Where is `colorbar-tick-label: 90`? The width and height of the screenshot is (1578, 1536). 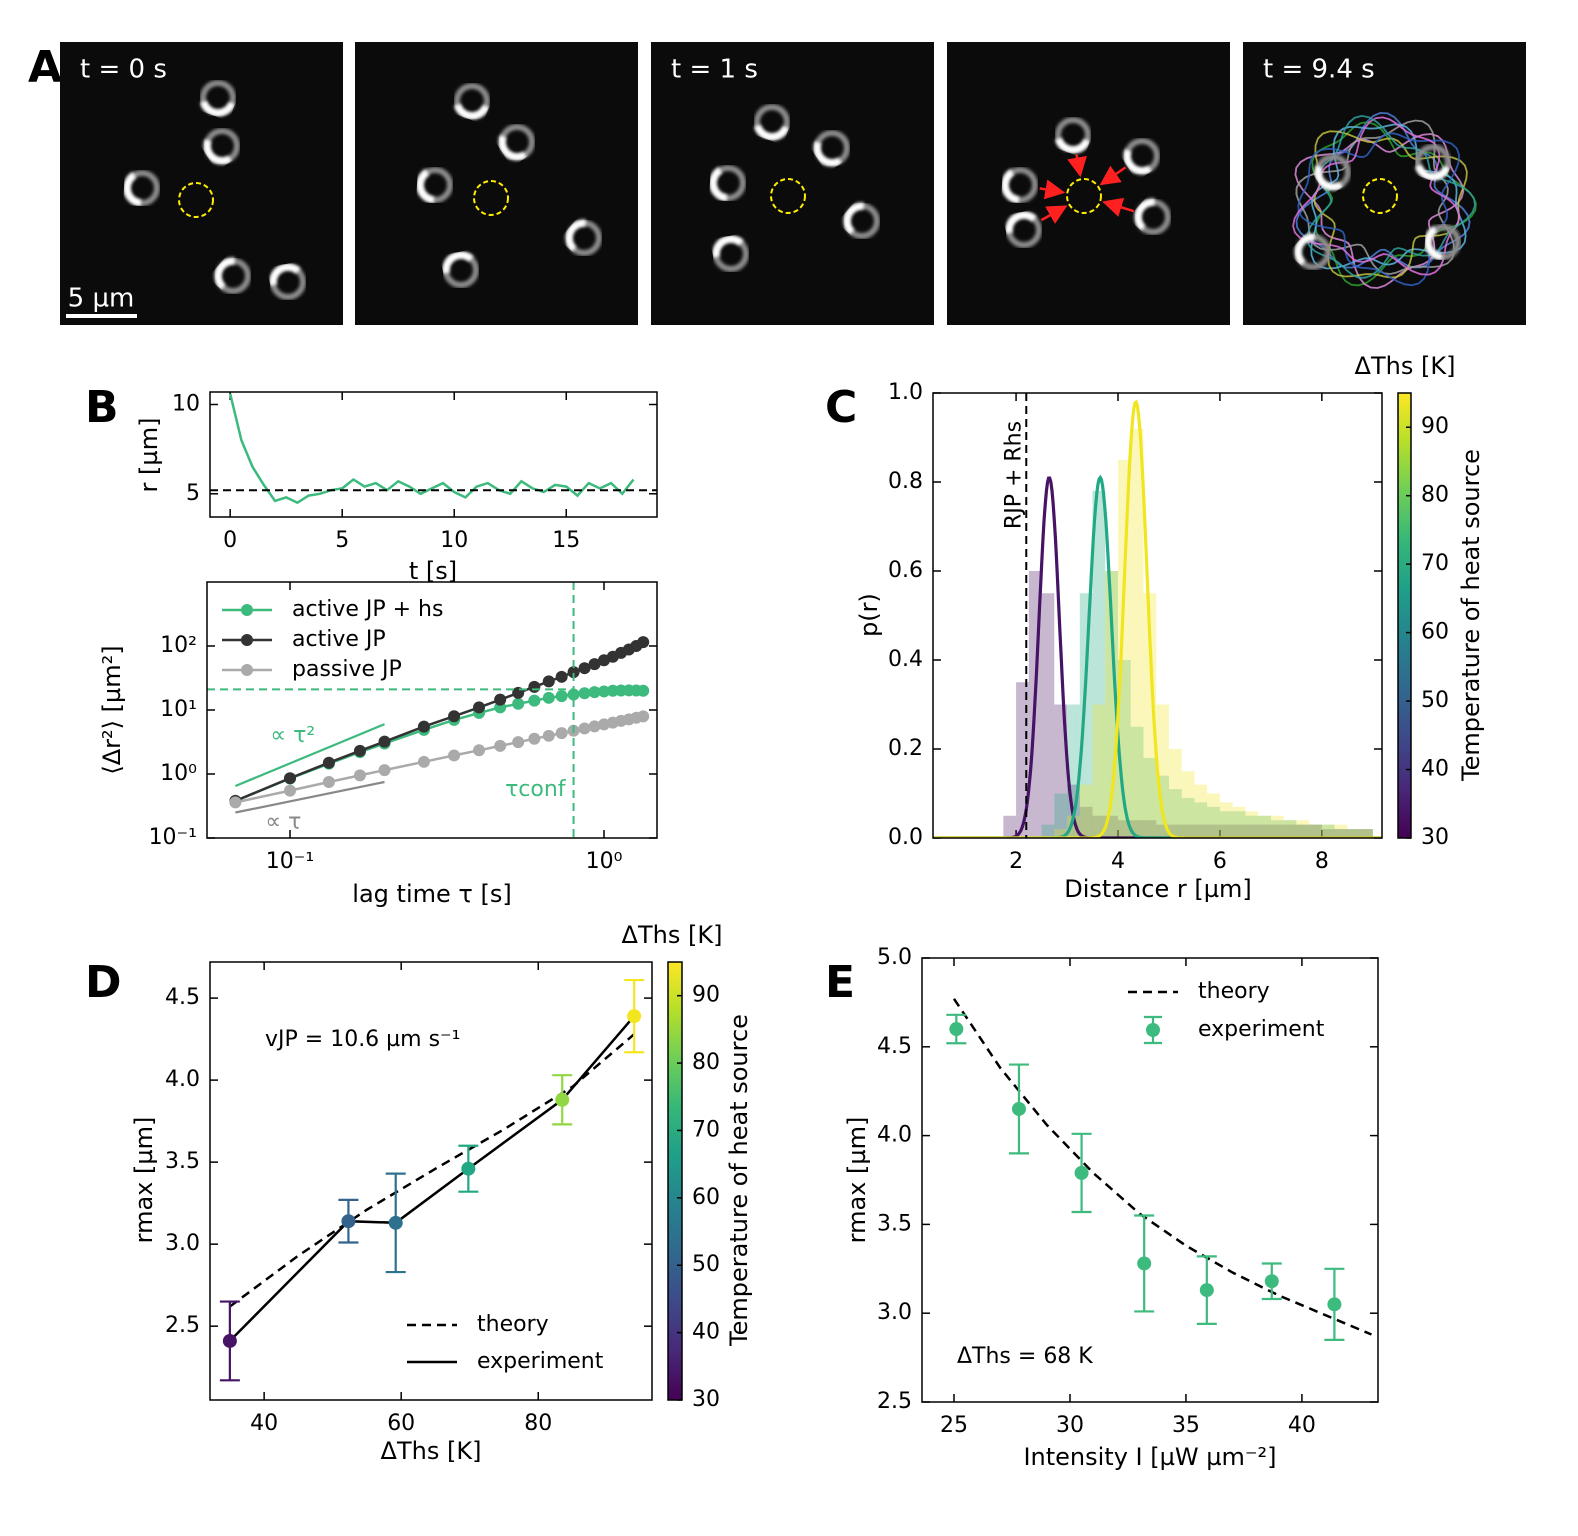
colorbar-tick-label: 90 is located at coordinates (1435, 426).